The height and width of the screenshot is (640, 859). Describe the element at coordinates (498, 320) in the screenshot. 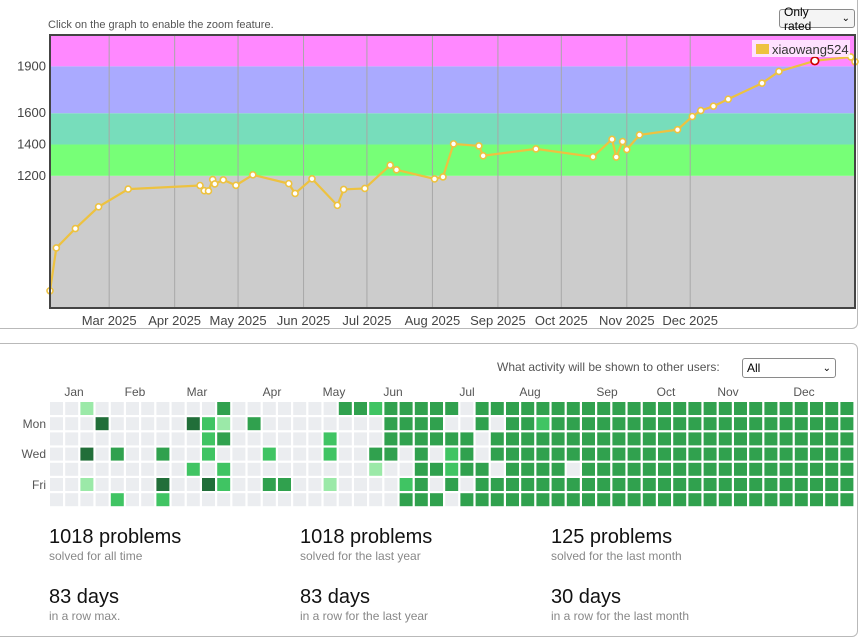

I see `x-tick-label: Sep 2025` at that location.